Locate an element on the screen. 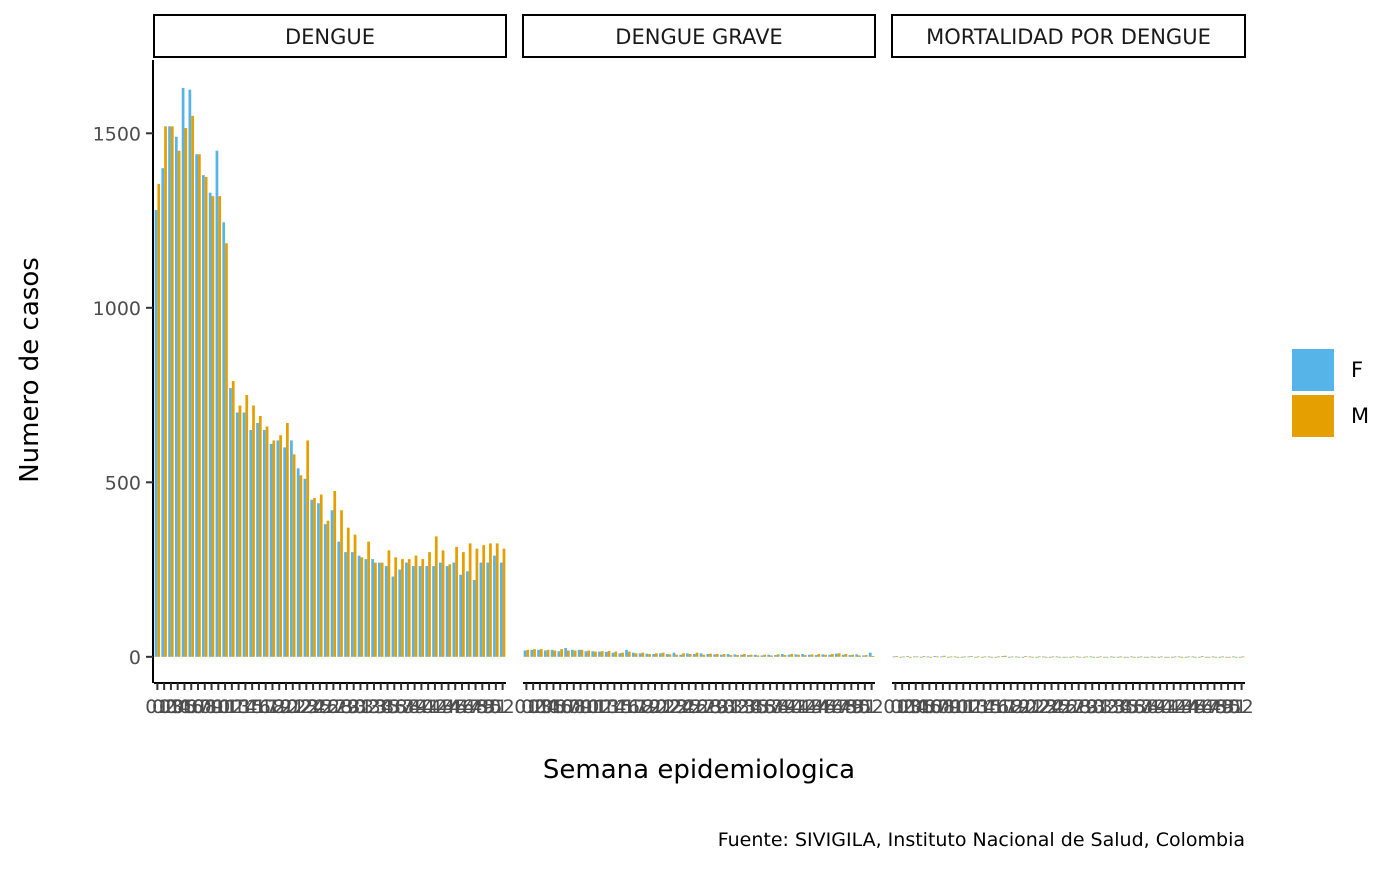 The width and height of the screenshot is (1400, 870). x-tick-label: 27 is located at coordinates (333, 707).